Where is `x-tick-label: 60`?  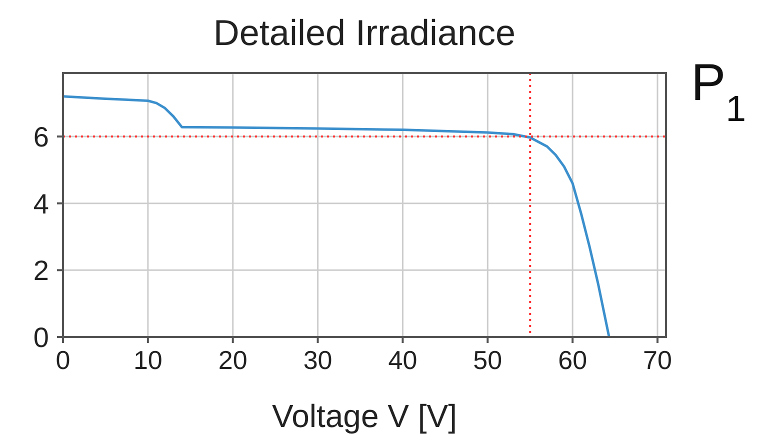 x-tick-label: 60 is located at coordinates (573, 360).